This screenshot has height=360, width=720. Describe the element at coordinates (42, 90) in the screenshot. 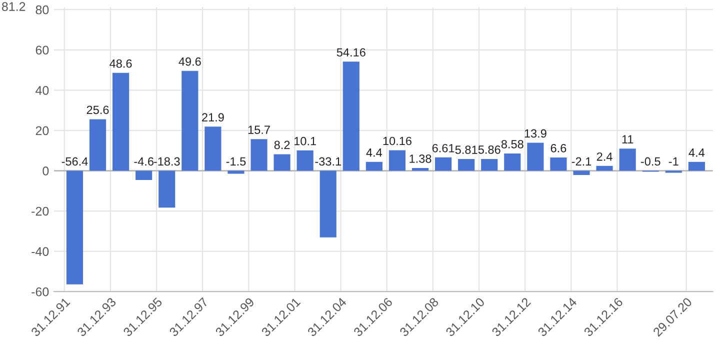

I see `y-tick-label: 40` at that location.